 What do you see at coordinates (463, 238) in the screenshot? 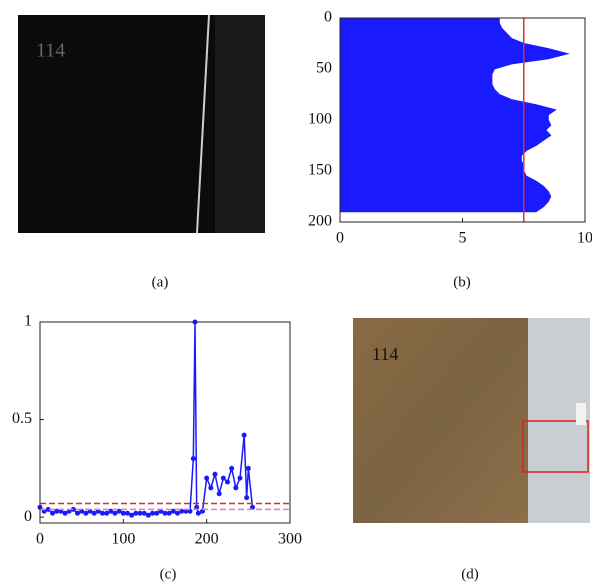
I see `x-tick-label: 5` at bounding box center [463, 238].